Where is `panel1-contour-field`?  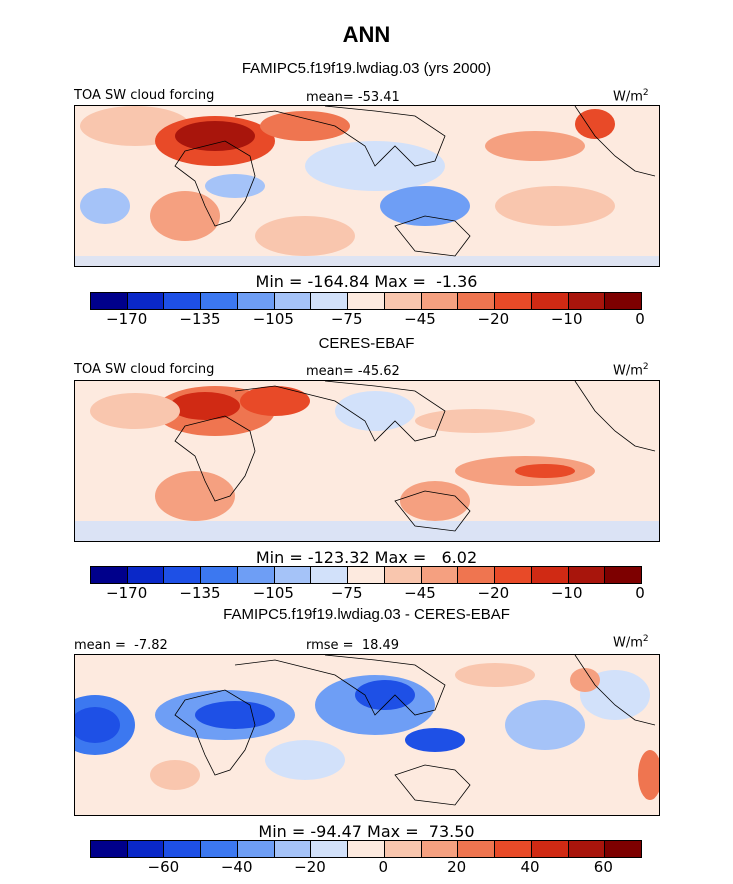
panel1-contour-field is located at coordinates (367, 186).